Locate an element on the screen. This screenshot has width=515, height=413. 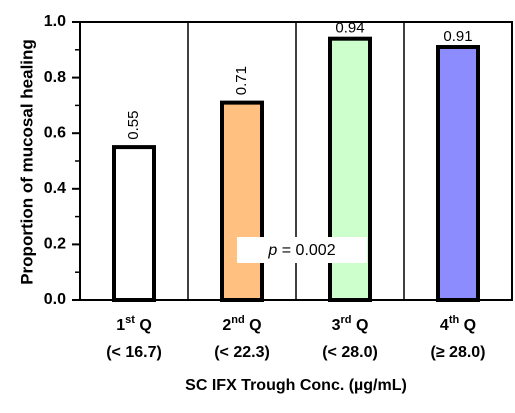
x-tick-label-part: 2 is located at coordinates (226, 325).